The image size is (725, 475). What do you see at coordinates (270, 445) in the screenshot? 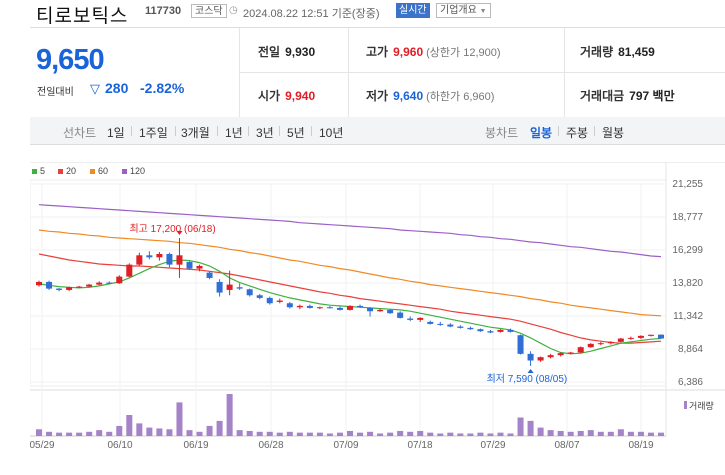
I see `x-tick-label: 06/28` at bounding box center [270, 445].